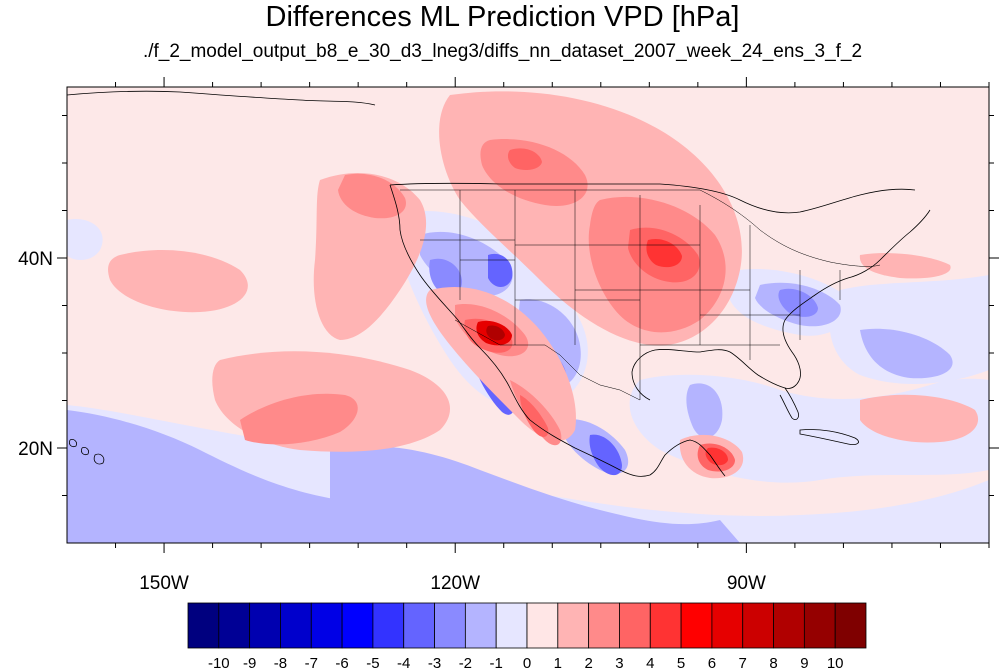 The image size is (1005, 672). What do you see at coordinates (619, 663) in the screenshot?
I see `colorbar-label: 3` at bounding box center [619, 663].